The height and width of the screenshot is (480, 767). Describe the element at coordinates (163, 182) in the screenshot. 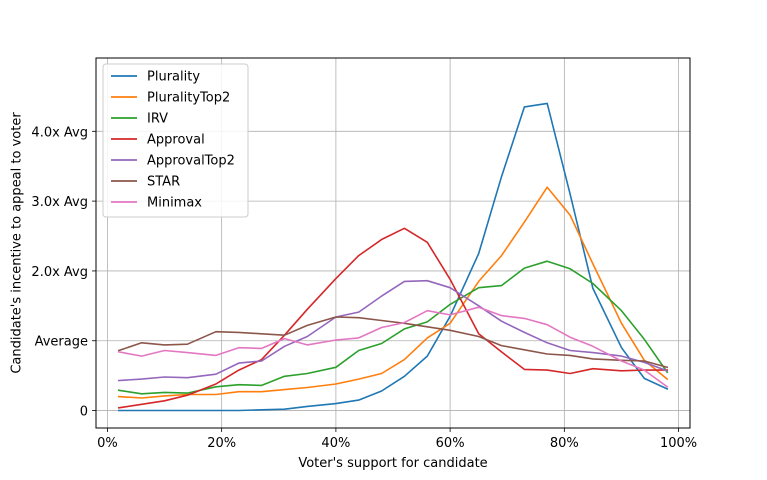

I see `legend-label: STAR` at that location.